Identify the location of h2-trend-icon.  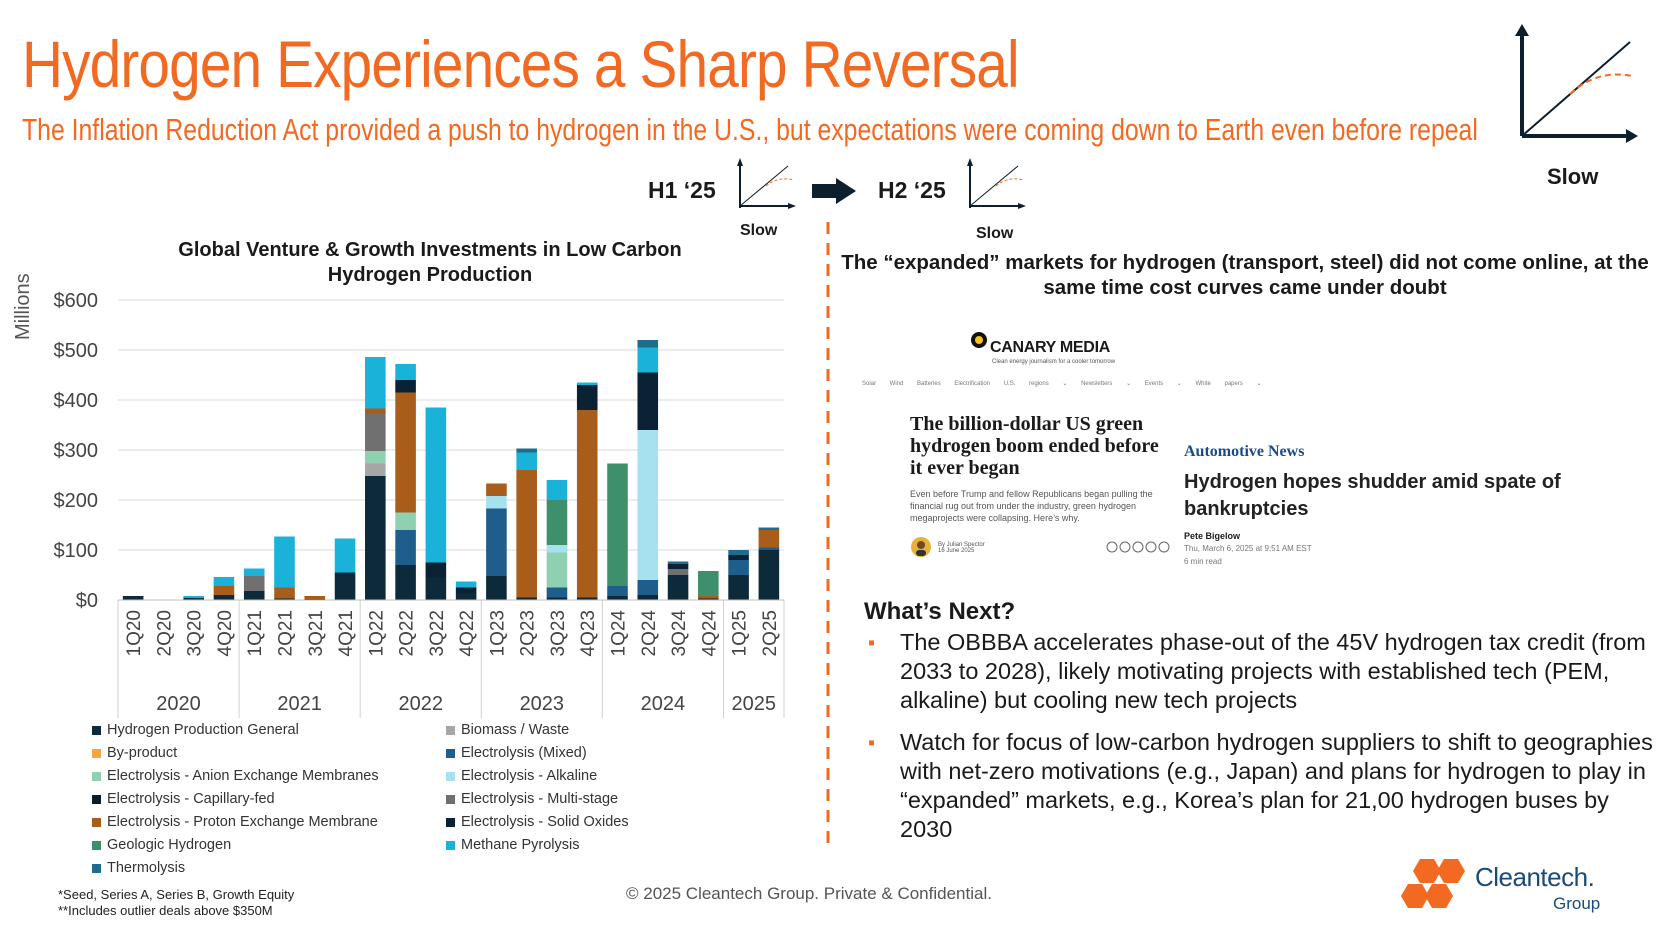
(996, 183).